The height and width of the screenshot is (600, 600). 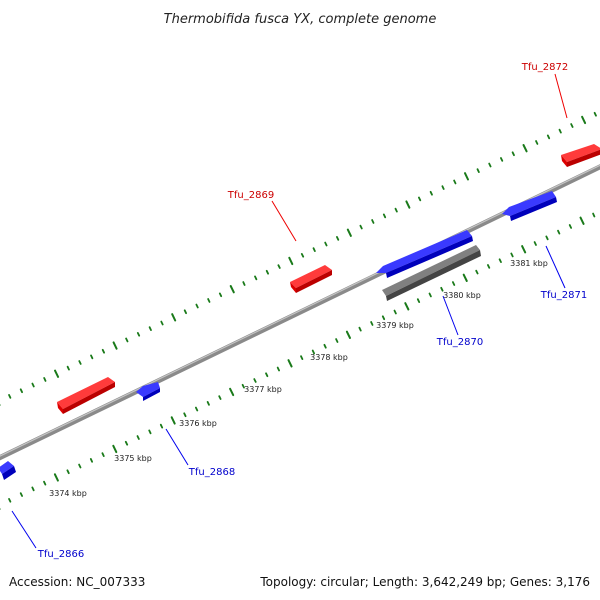 I want to click on gene-label-tfu-2866: Tfu_2866, so click(x=60, y=554).